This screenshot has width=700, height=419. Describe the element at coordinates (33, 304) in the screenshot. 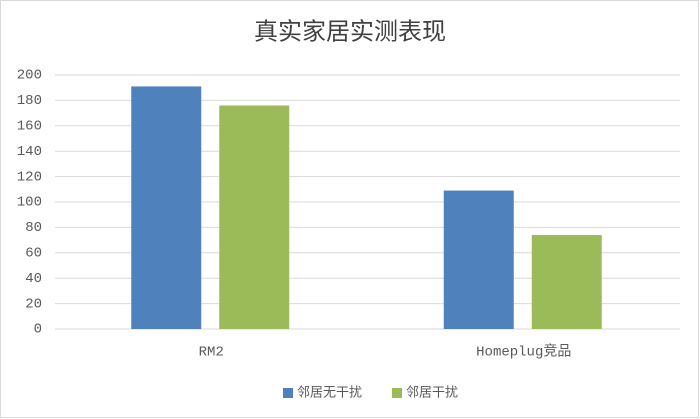

I see `y-tick-label: 20` at that location.